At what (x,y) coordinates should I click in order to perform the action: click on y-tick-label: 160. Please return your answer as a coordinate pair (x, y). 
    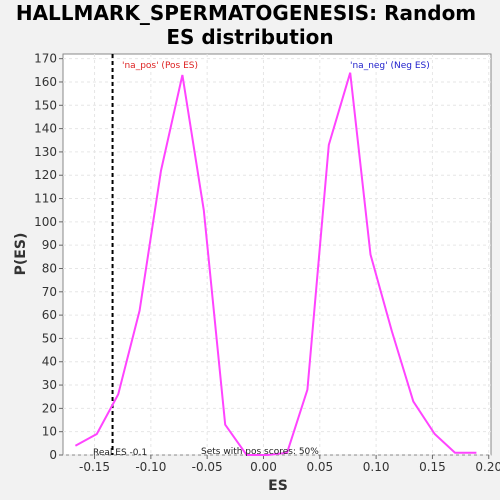
    Looking at the image, I should click on (45, 82).